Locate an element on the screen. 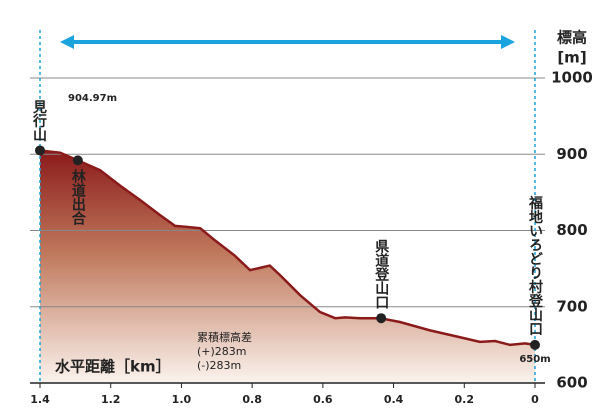 The width and height of the screenshot is (600, 413). y-axis-label: 標高 is located at coordinates (572, 38).